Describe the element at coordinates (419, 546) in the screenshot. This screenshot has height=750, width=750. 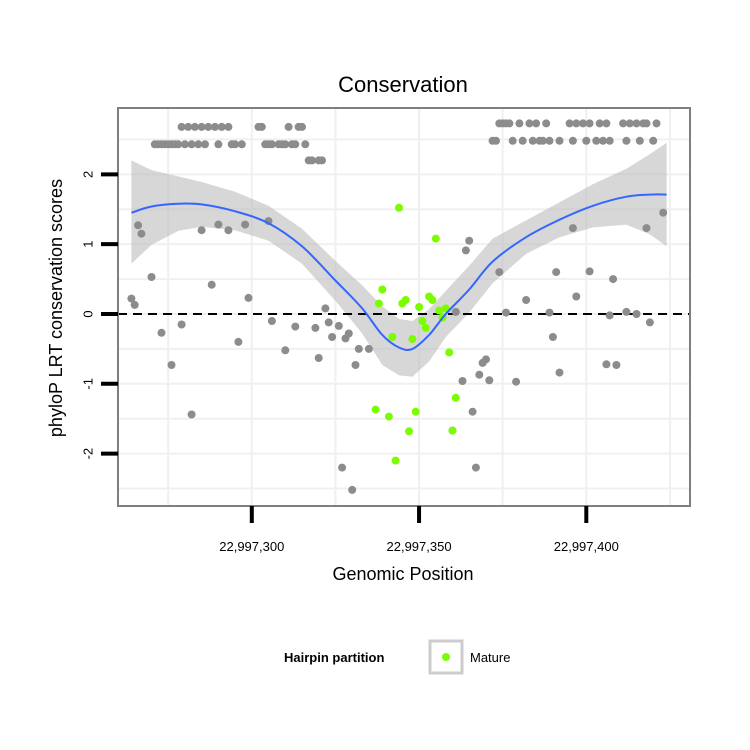
I see `x-tick-label: 22,997,350` at that location.